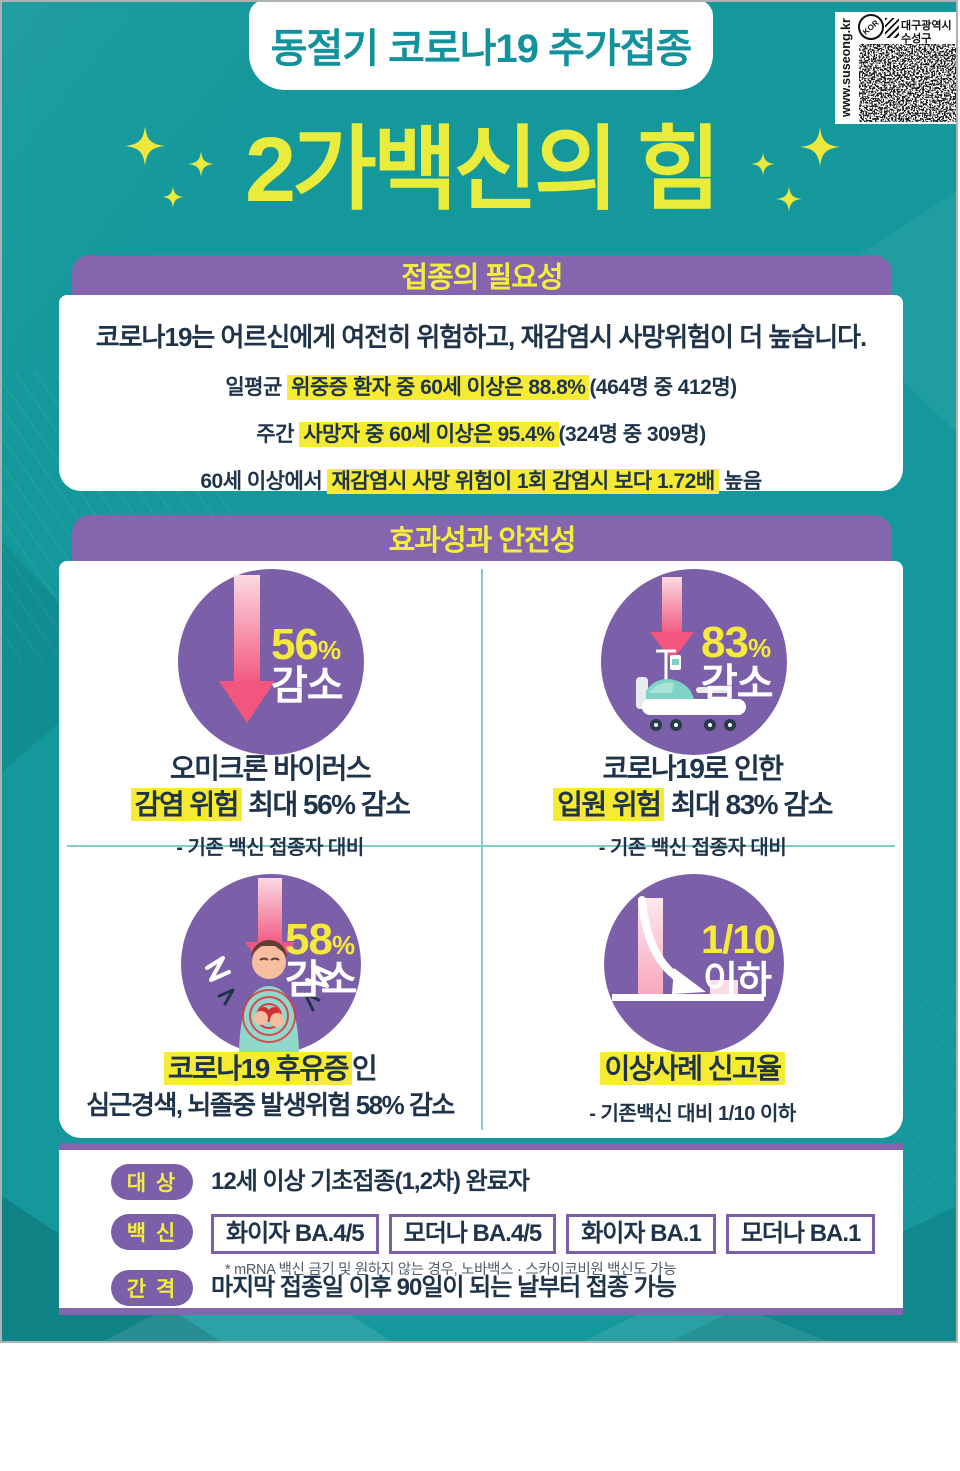 The height and width of the screenshot is (1471, 960). I want to click on card-sequelae-risk: 58% 감소 코로나19 후유증 인 심근경색, 뇌졸중 발생위험 58% 감소, so click(270, 992).